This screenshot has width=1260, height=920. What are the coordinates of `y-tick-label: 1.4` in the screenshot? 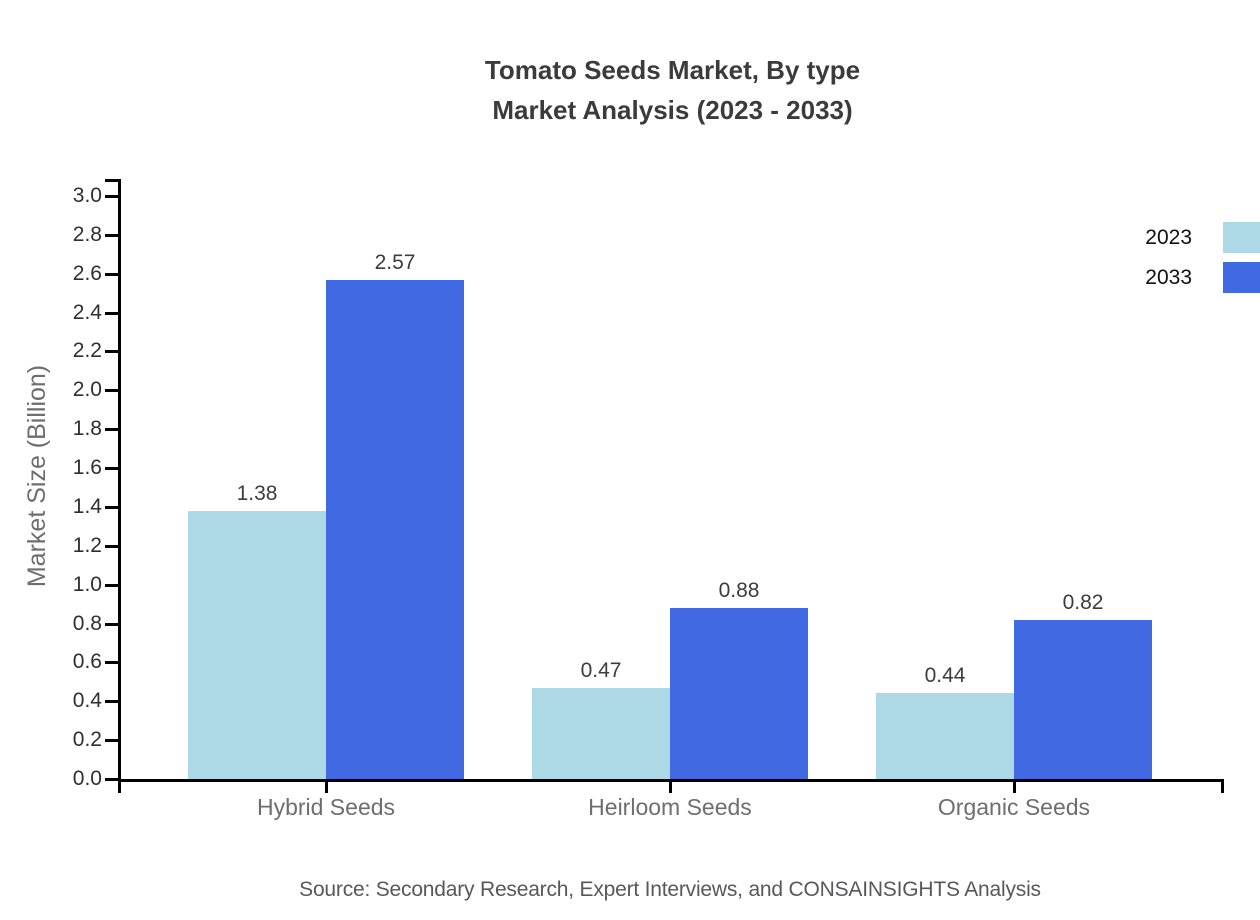 It's located at (87, 506).